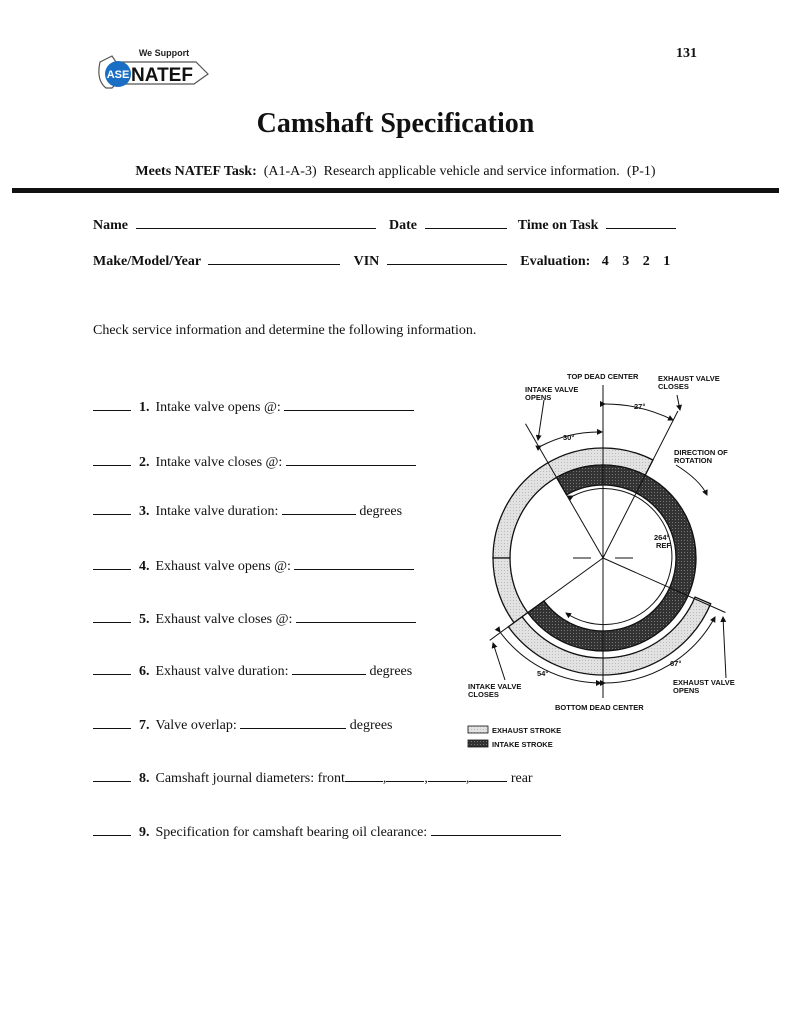  What do you see at coordinates (144, 671) in the screenshot?
I see `item-number: 6.` at bounding box center [144, 671].